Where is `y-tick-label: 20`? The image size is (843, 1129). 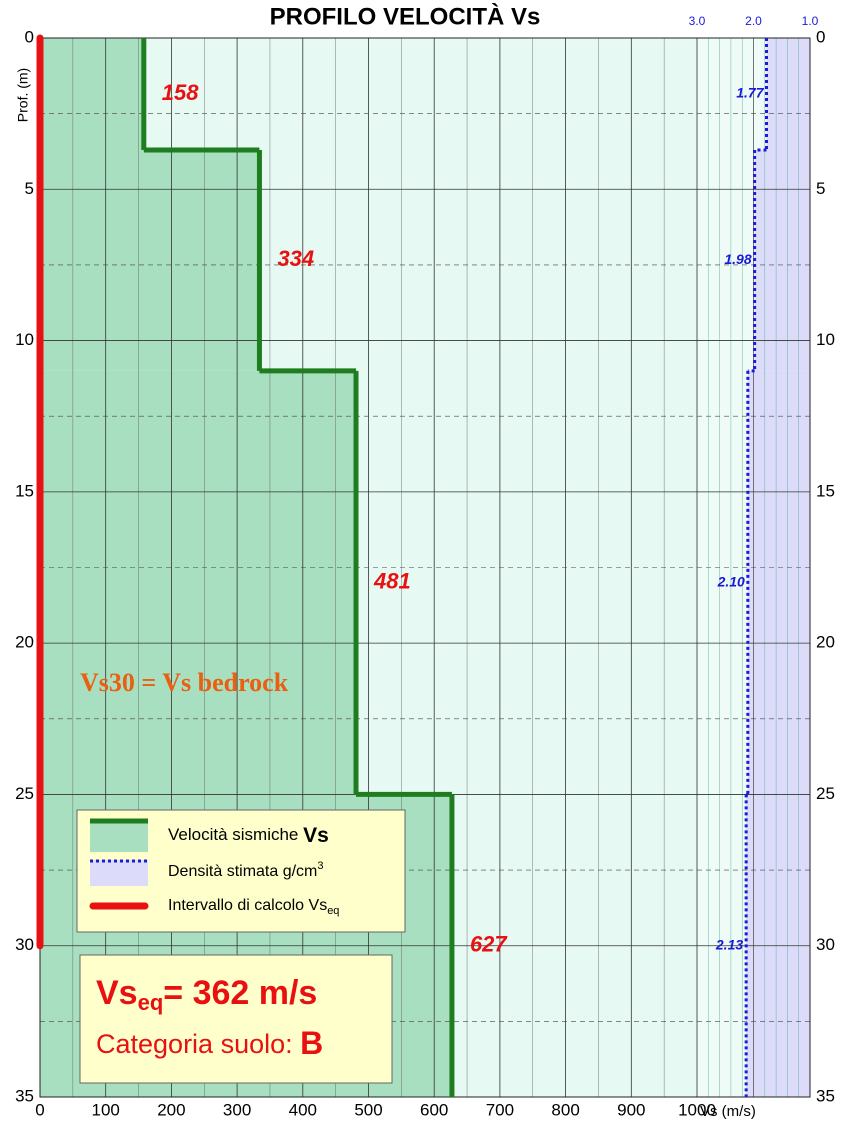 y-tick-label: 20 is located at coordinates (24, 642).